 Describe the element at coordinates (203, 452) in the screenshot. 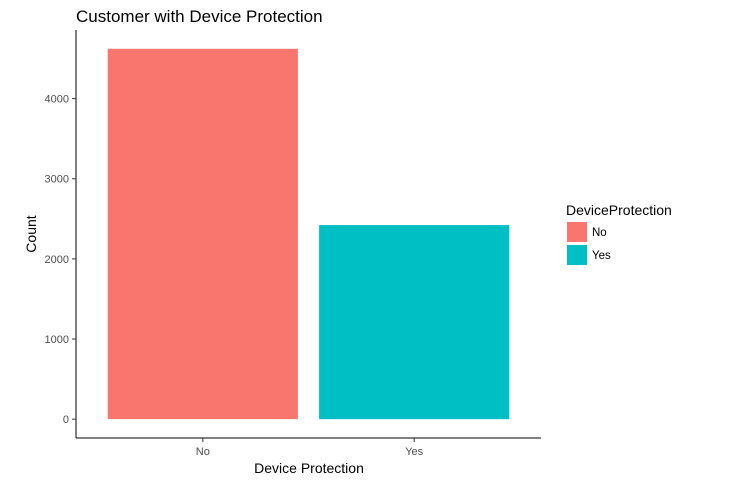

I see `x-tick-label: No` at that location.